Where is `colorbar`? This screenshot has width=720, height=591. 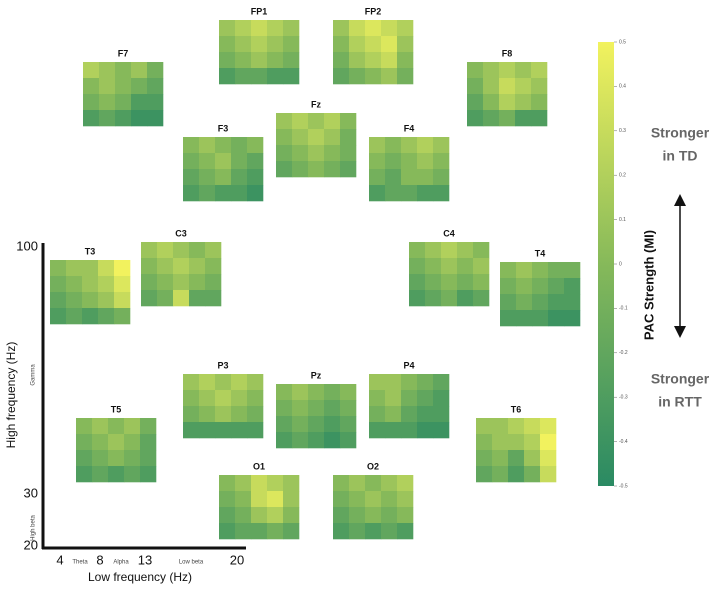
colorbar is located at coordinates (606, 264).